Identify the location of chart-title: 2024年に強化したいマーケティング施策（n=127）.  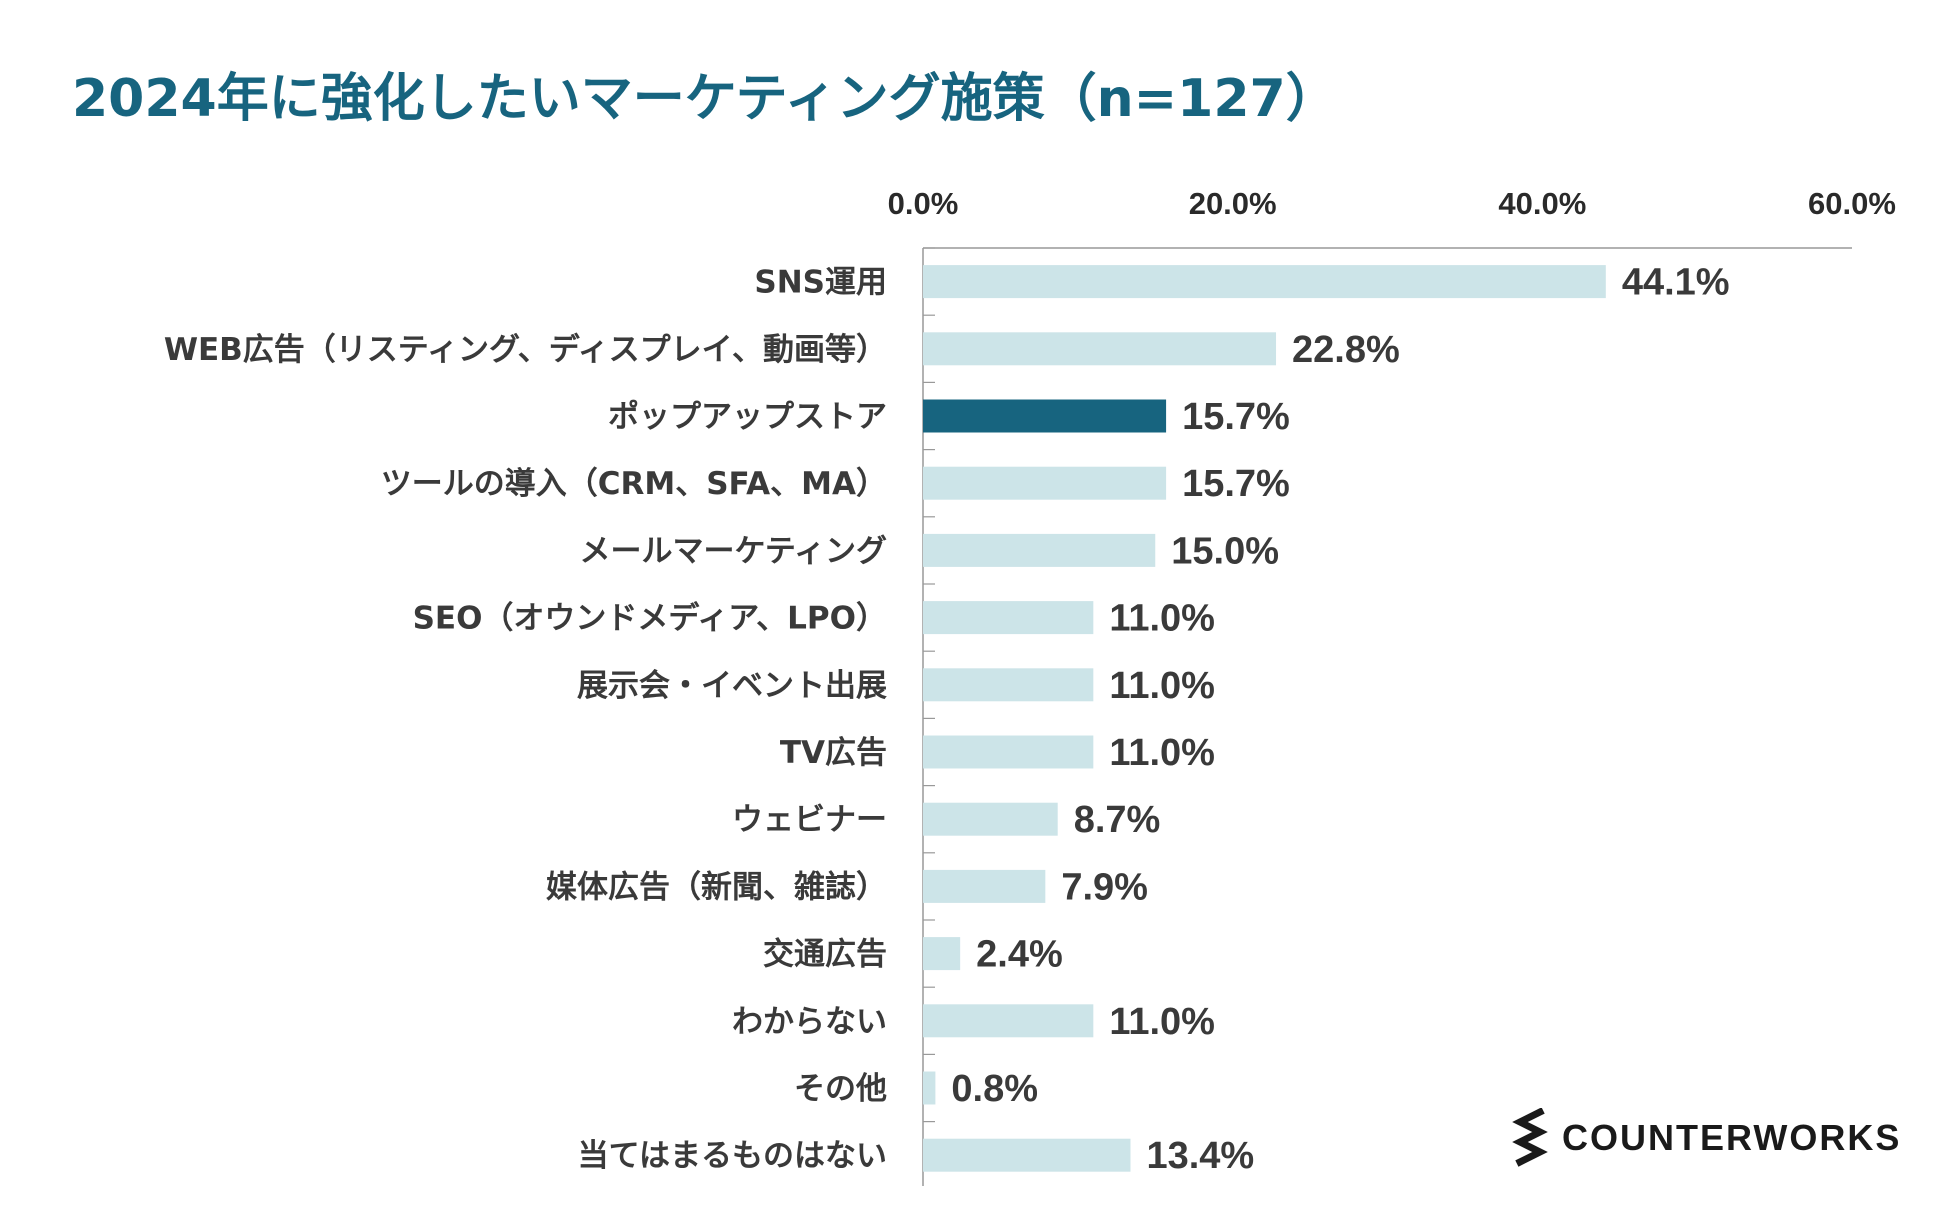
(705, 99).